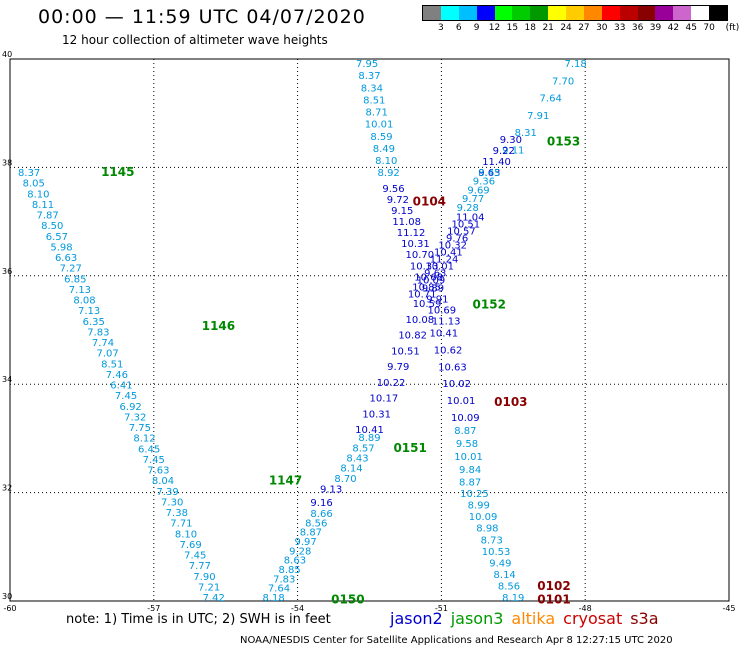 The image size is (740, 650). What do you see at coordinates (204, 577) in the screenshot?
I see `wave-height-value: 7.90` at bounding box center [204, 577].